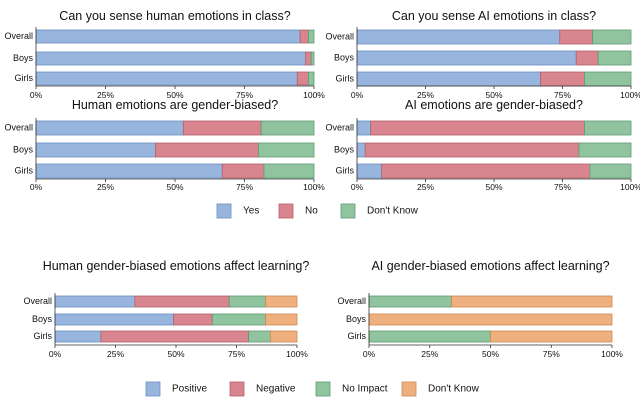  Describe the element at coordinates (494, 16) in the screenshot. I see `chart-title: Can you sense AI emotions in class?` at that location.